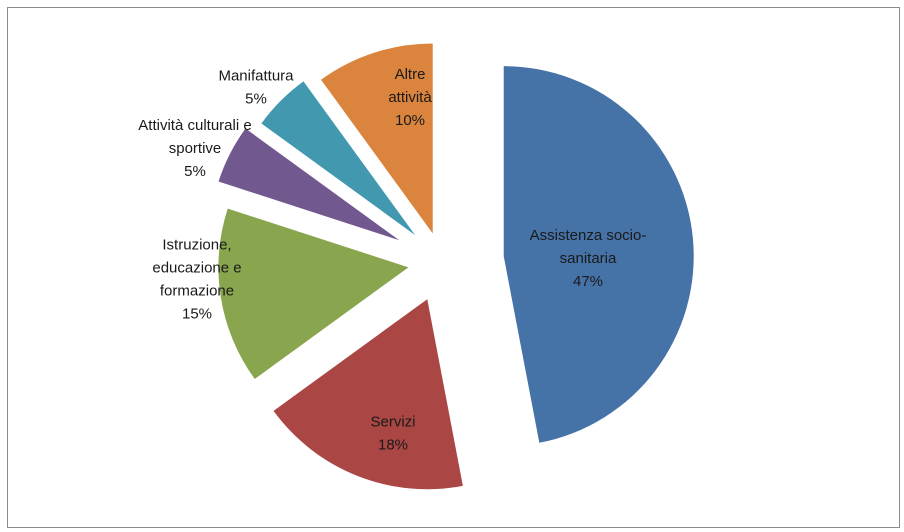 This screenshot has height=532, width=904. I want to click on pie-slice-servizi, so click(368, 394).